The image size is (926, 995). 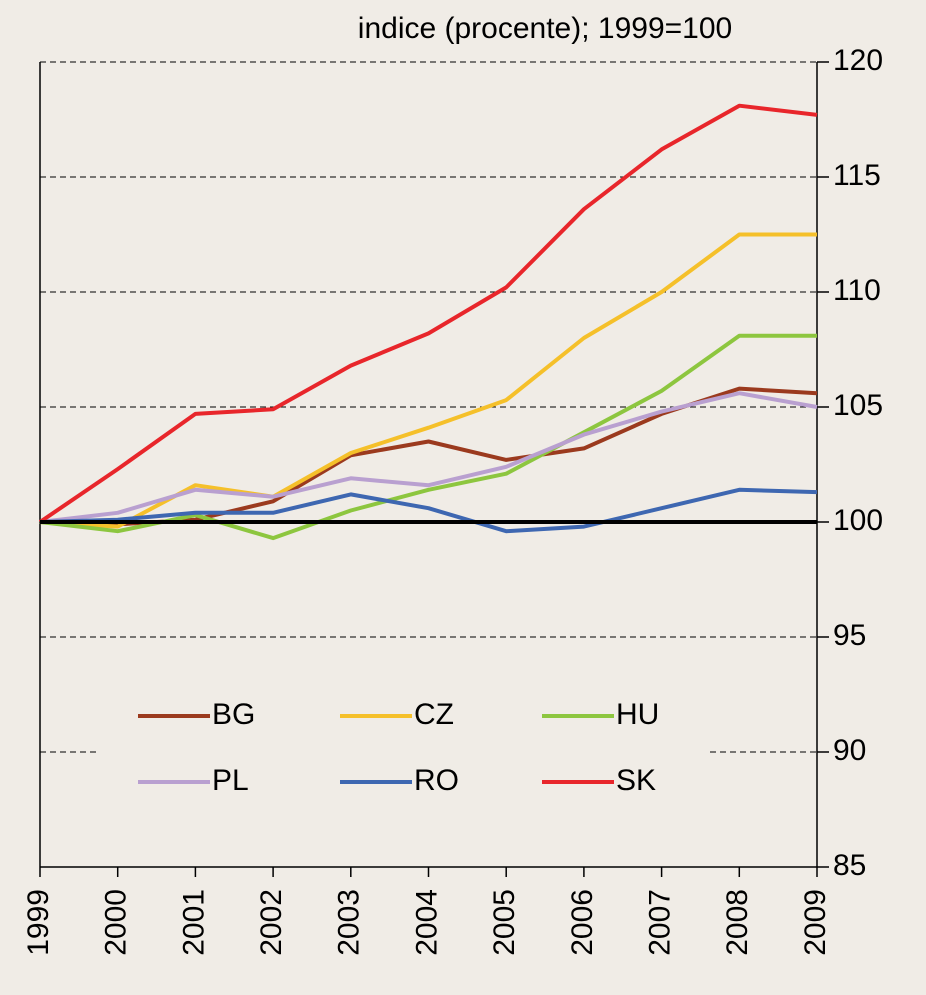 What do you see at coordinates (849, 750) in the screenshot?
I see `y-tick-label: 90` at bounding box center [849, 750].